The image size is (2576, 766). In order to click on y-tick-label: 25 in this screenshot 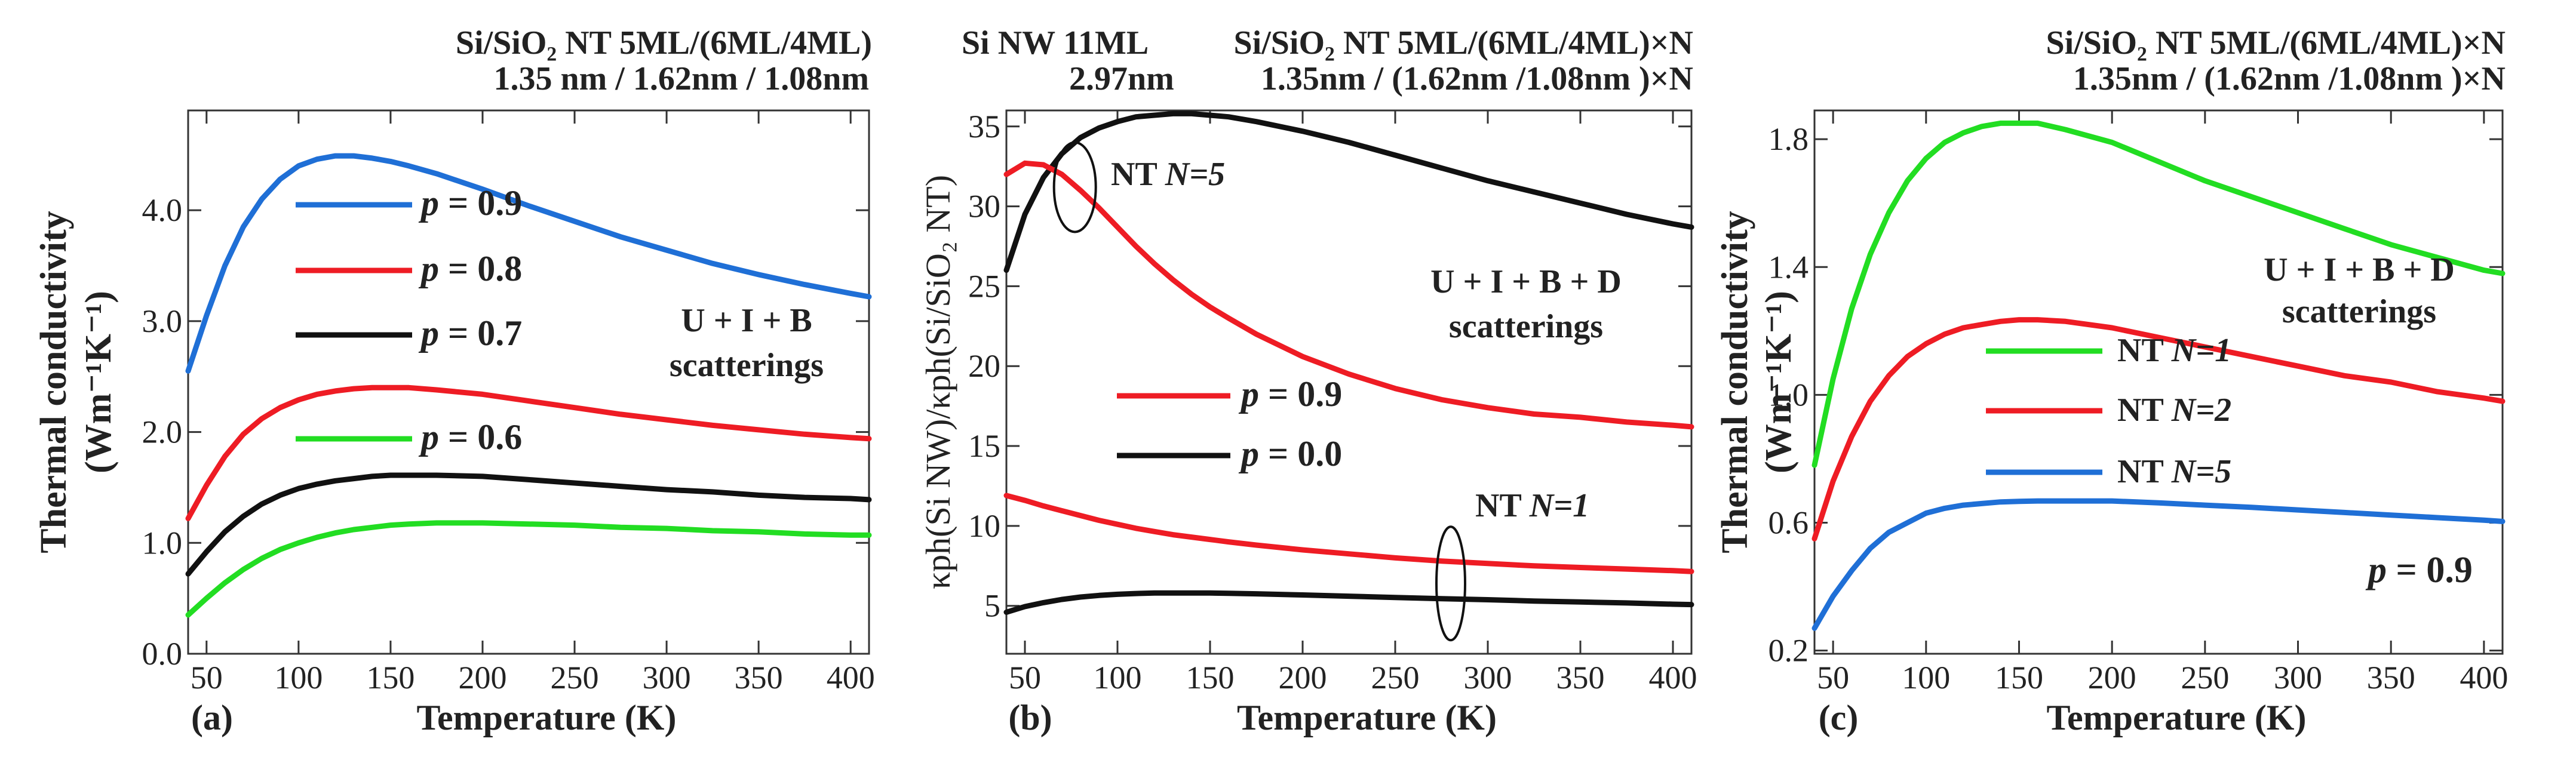, I will do `click(984, 286)`.